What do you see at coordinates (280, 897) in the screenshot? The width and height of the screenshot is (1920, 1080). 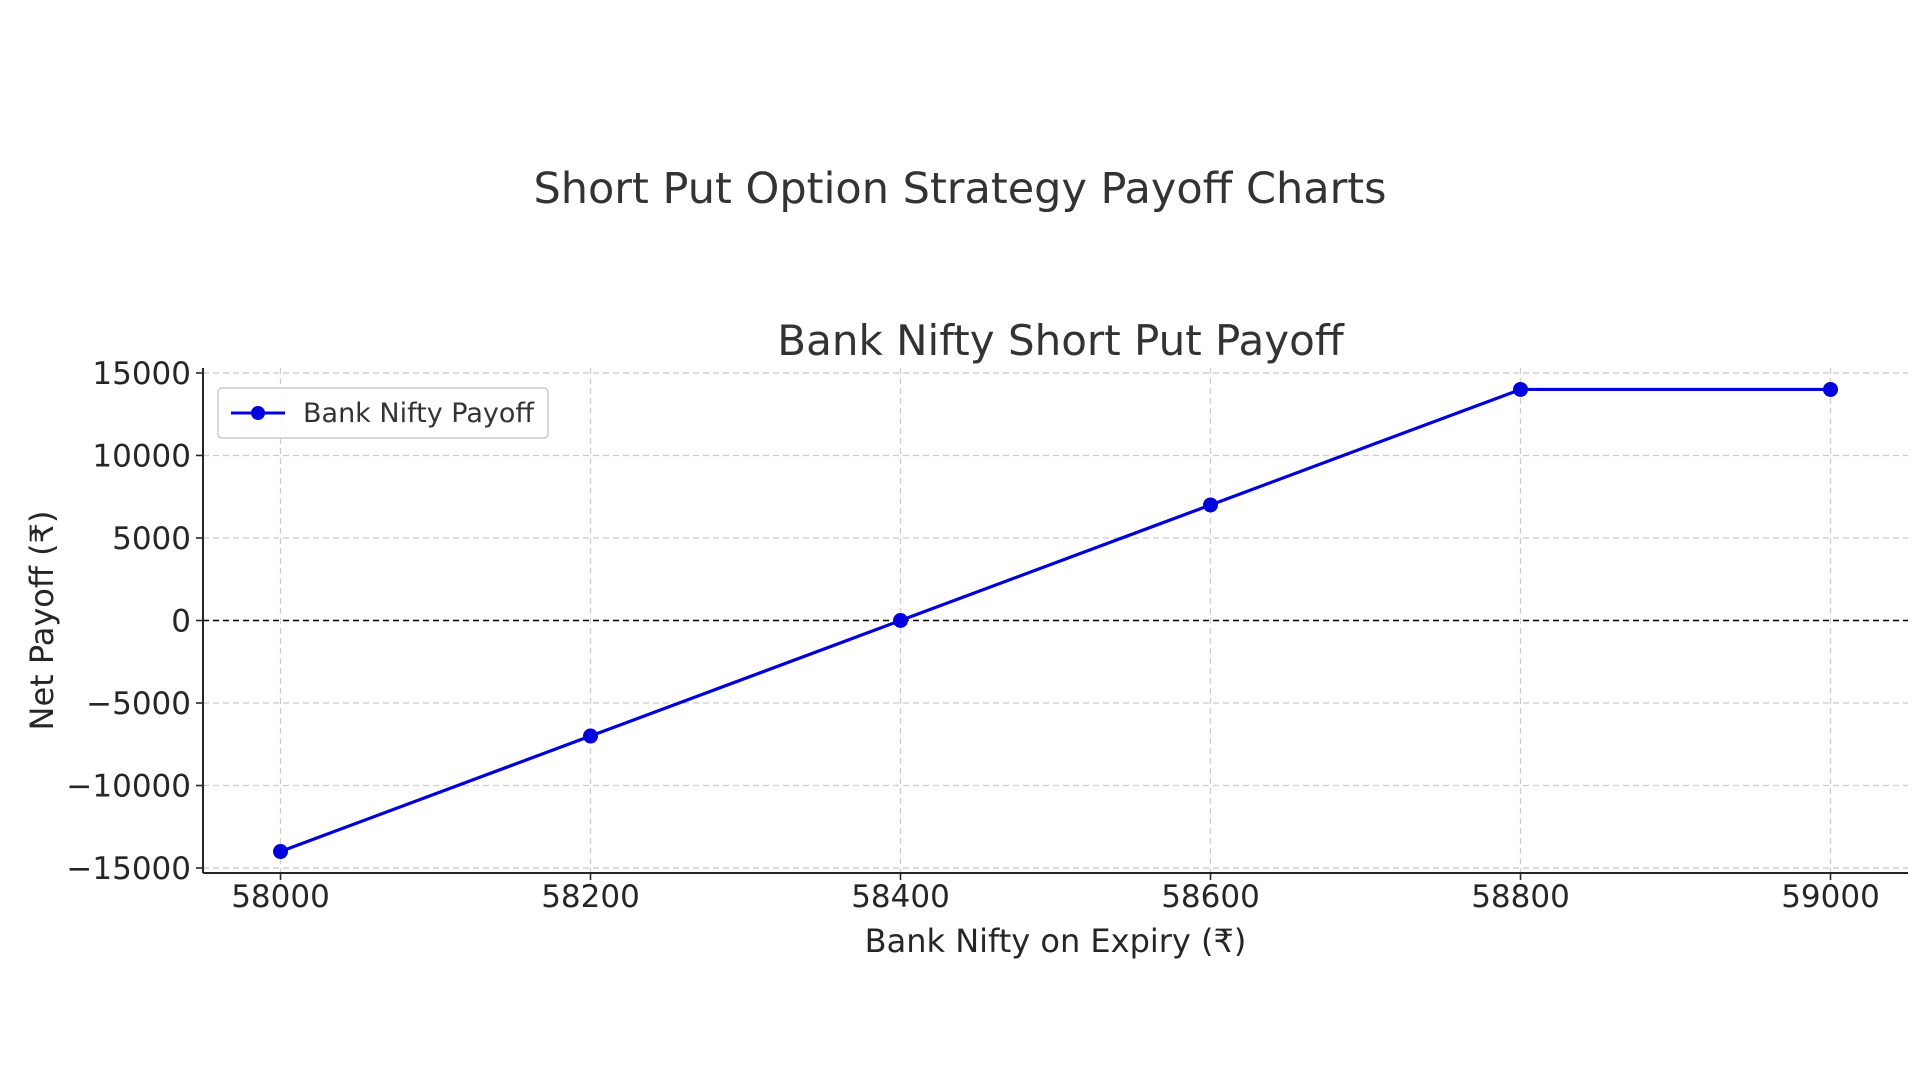 I see `x-tick-label: 58000` at bounding box center [280, 897].